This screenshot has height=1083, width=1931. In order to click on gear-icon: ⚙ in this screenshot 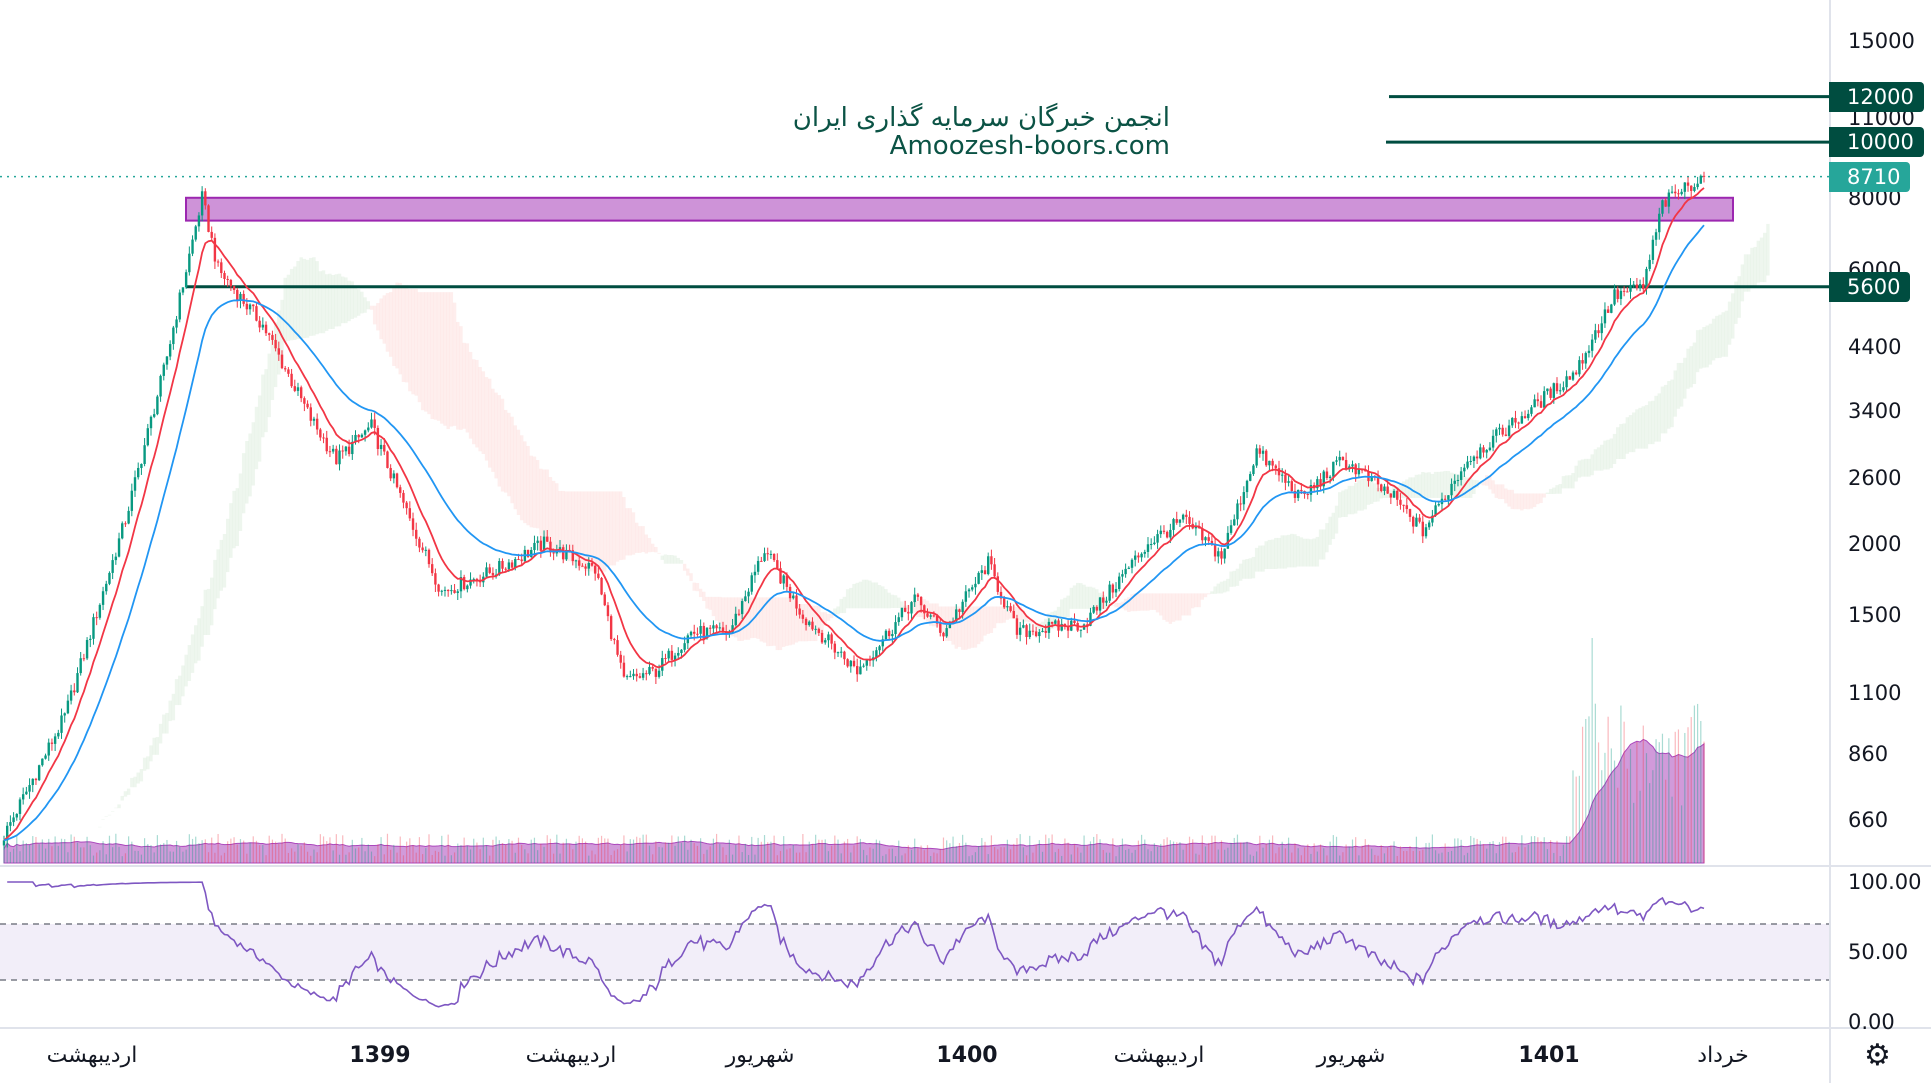, I will do `click(1877, 1055)`.